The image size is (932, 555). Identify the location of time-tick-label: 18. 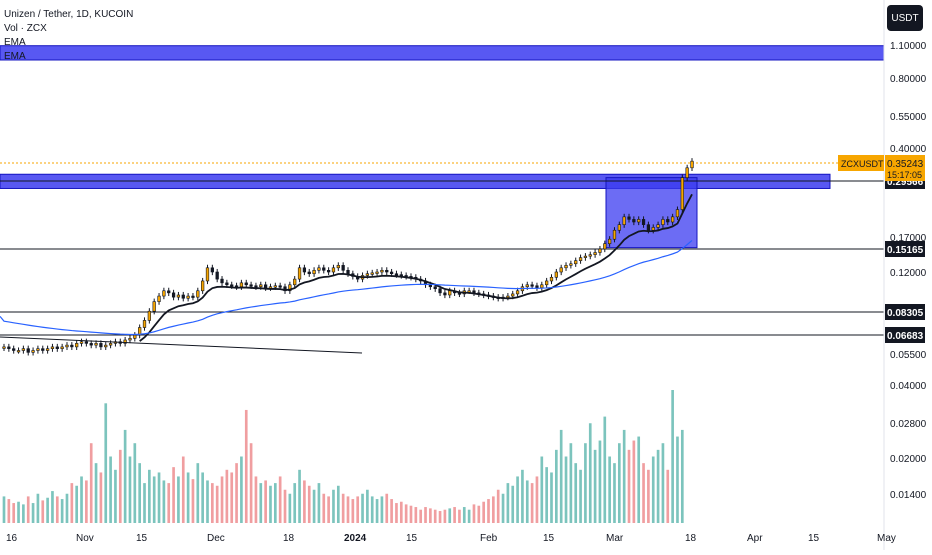
(289, 538).